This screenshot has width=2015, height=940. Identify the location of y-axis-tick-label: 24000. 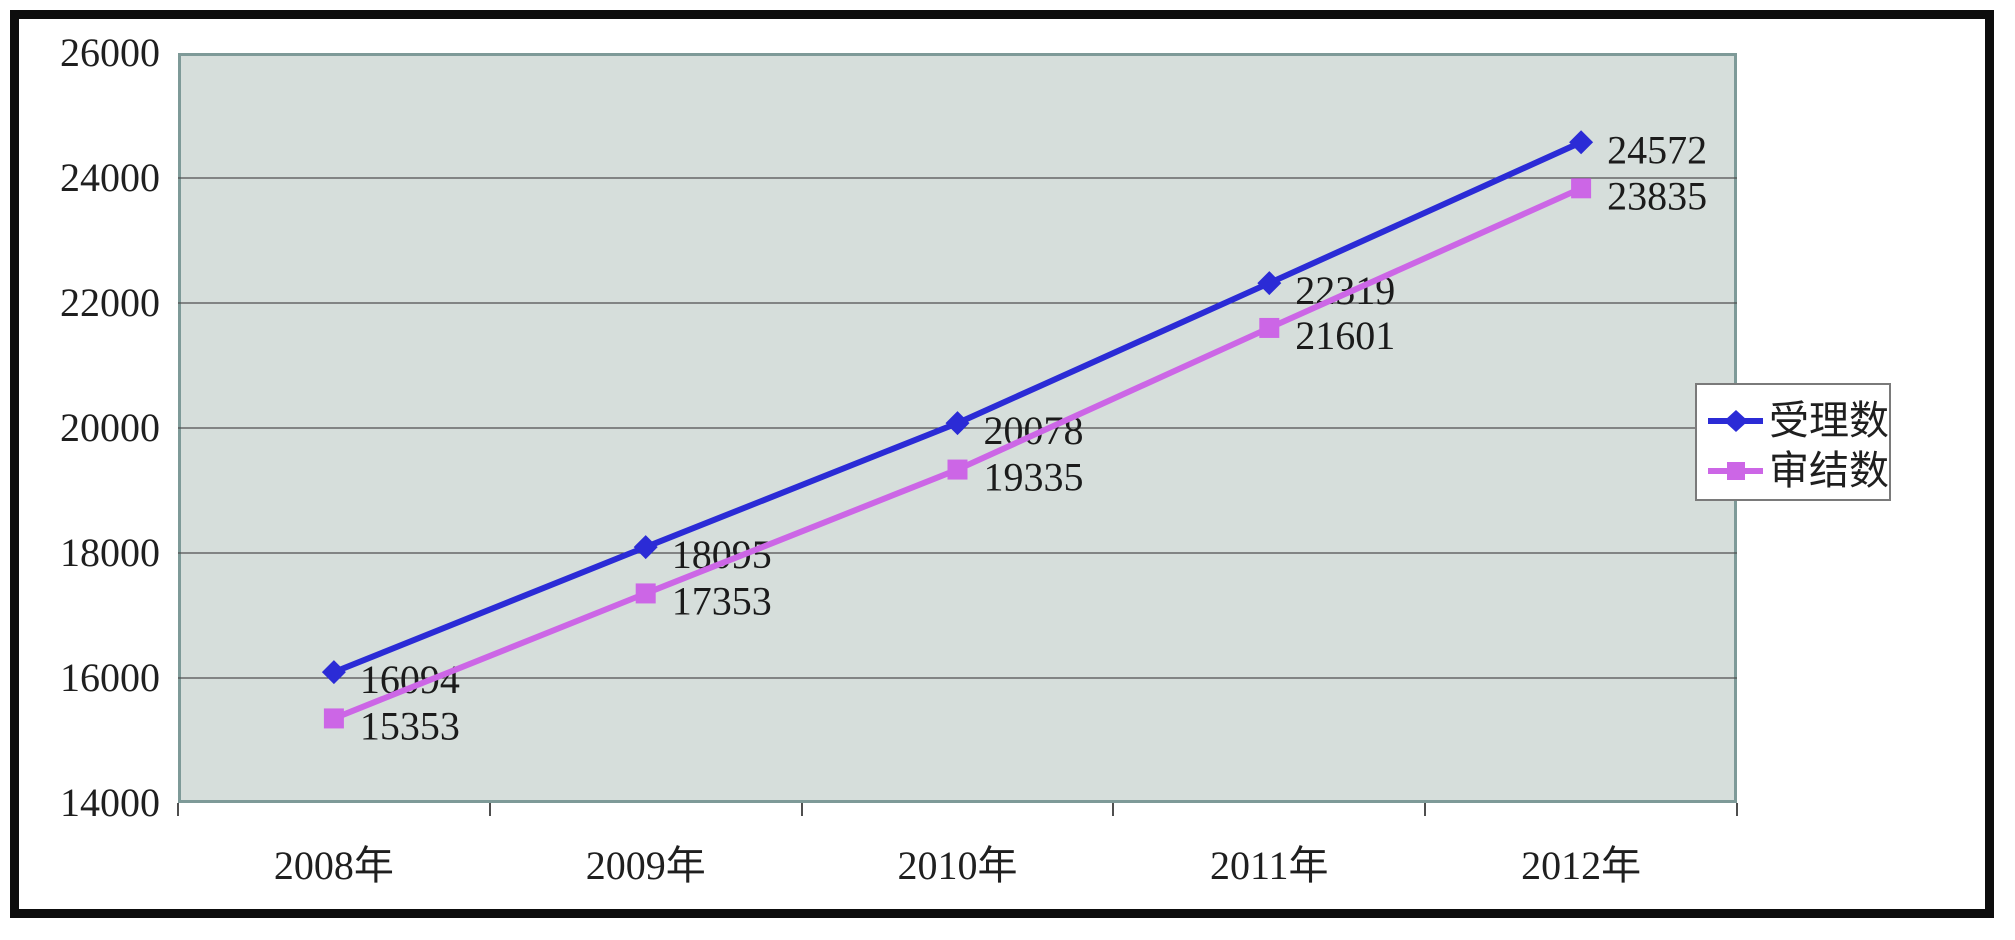
(110, 177).